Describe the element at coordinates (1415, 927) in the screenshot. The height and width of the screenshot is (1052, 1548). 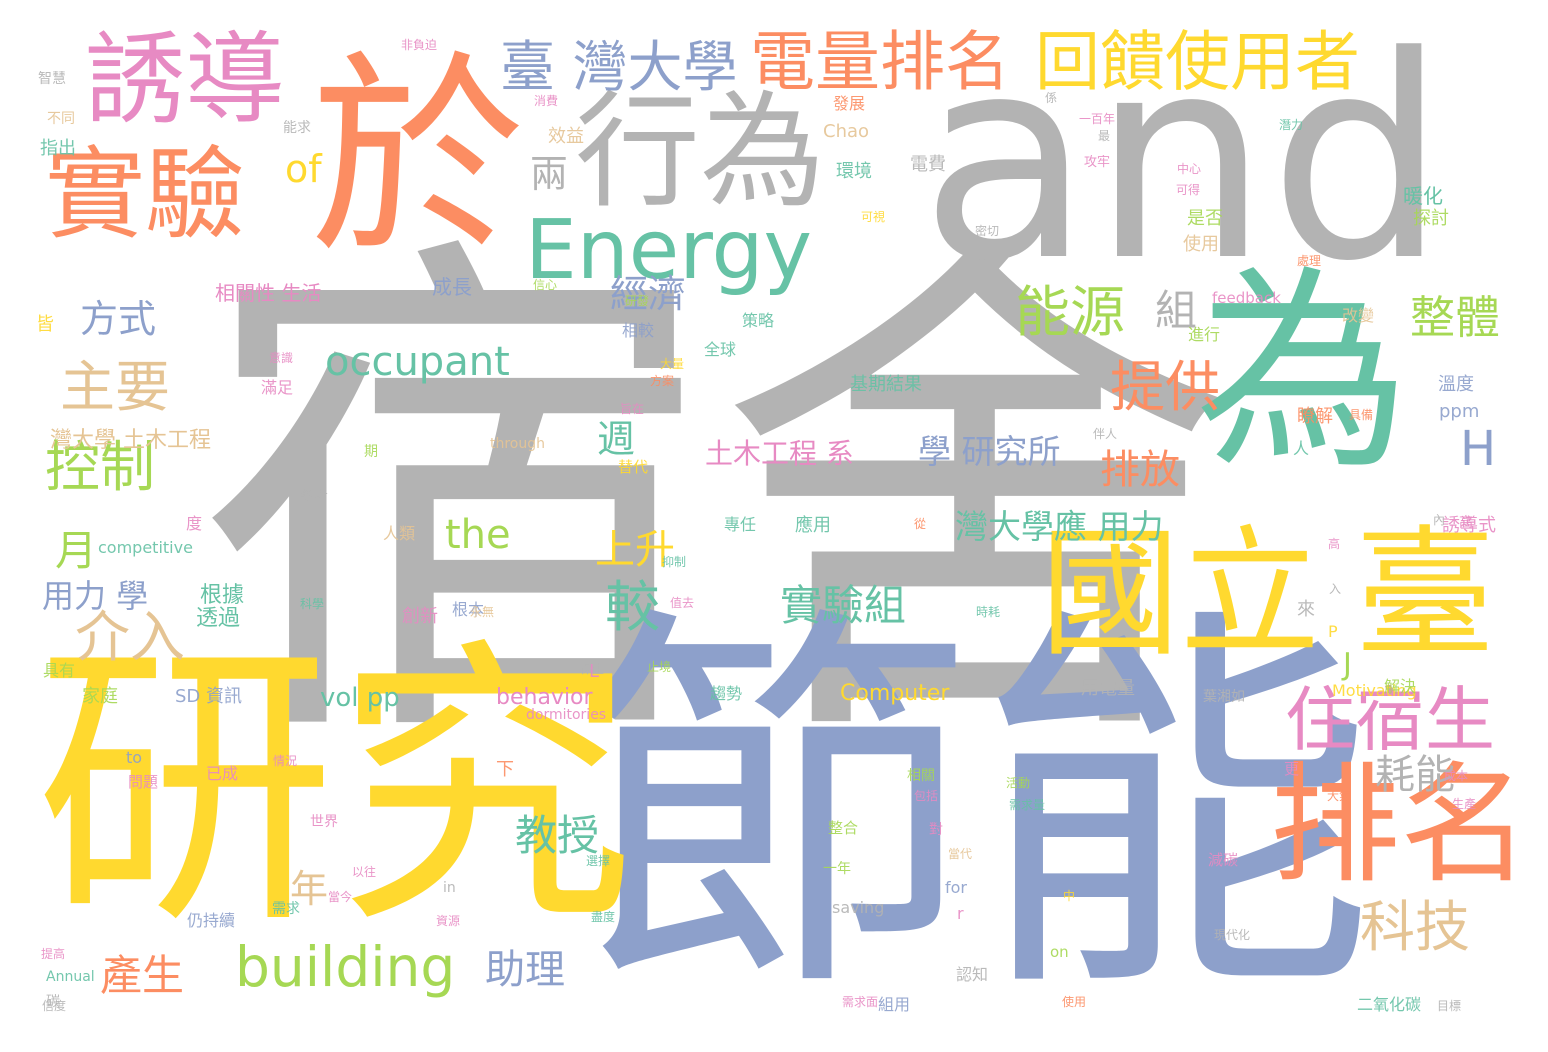
I see `cloud-word: 科技` at that location.